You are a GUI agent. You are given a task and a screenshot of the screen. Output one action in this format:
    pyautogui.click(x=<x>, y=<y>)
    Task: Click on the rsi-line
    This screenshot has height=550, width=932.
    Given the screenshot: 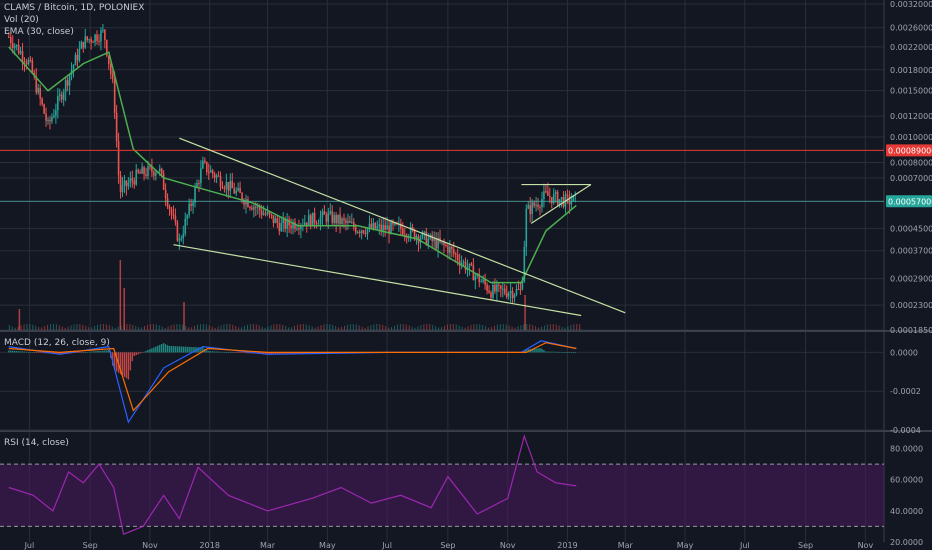 What is the action you would take?
    pyautogui.click(x=292, y=485)
    